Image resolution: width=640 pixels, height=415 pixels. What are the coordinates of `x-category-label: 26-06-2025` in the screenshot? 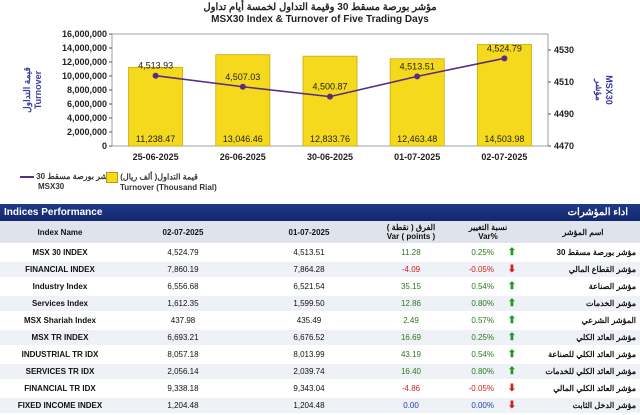 It's located at (243, 157).